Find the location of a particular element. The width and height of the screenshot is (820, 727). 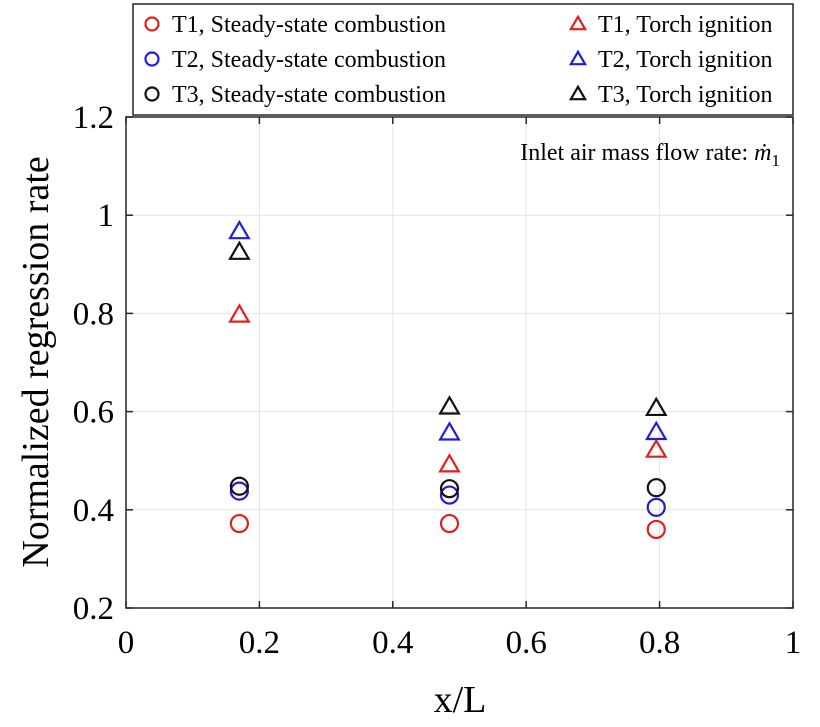

y-tick-label: 0.2 is located at coordinates (93, 609).